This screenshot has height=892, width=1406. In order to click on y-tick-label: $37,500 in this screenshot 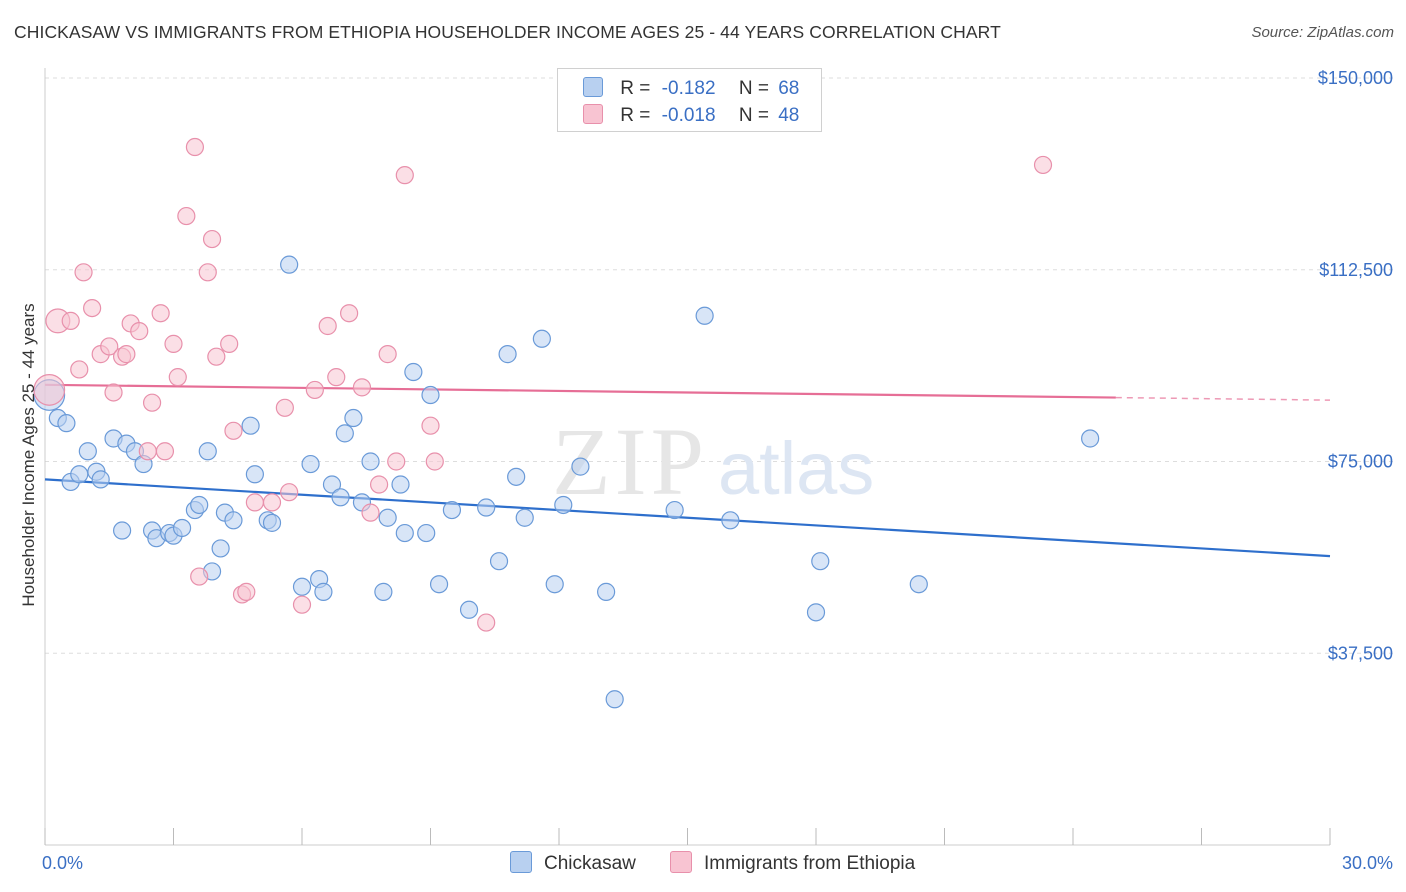, I will do `click(1360, 653)`.